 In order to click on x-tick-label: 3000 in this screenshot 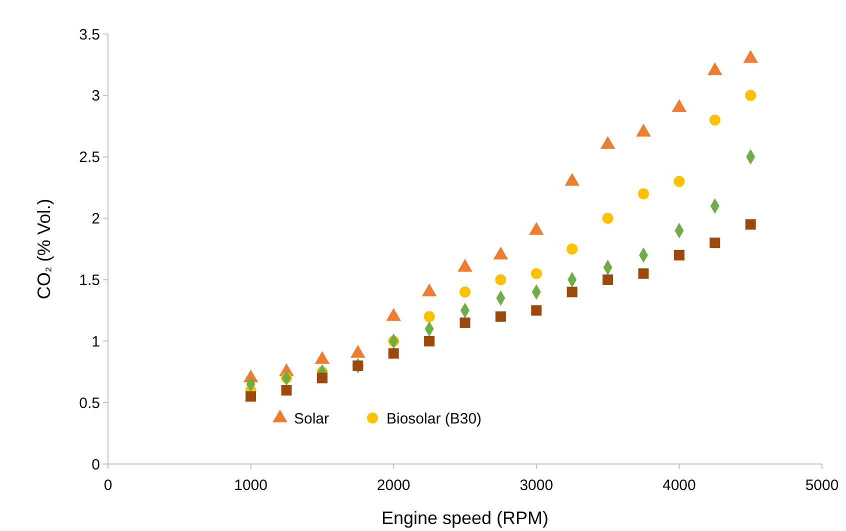, I will do `click(537, 485)`.